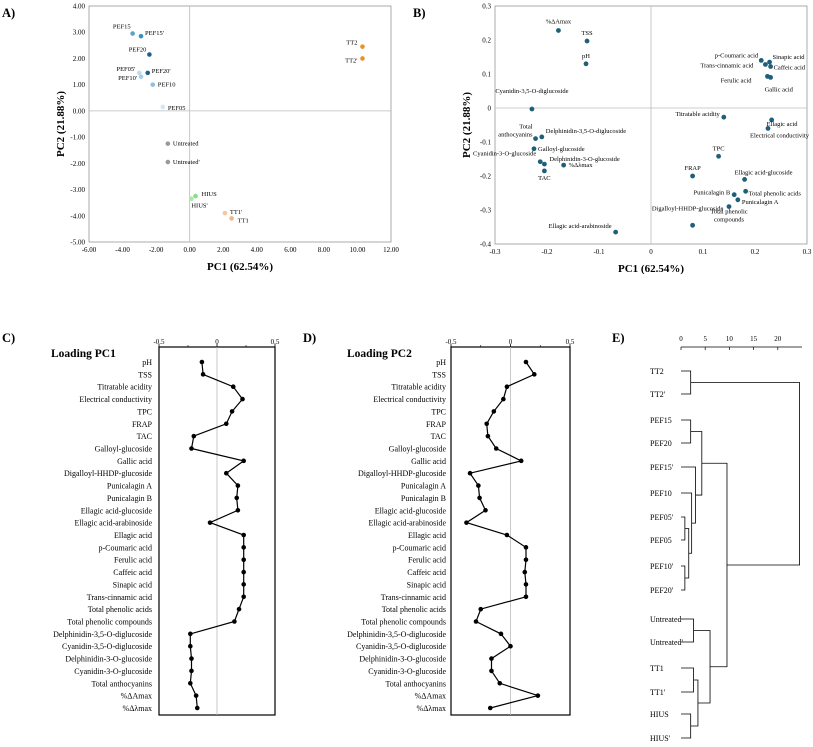 Image resolution: width=813 pixels, height=747 pixels. I want to click on panel-d-variable-label: p-Coumaric acid, so click(419, 547).